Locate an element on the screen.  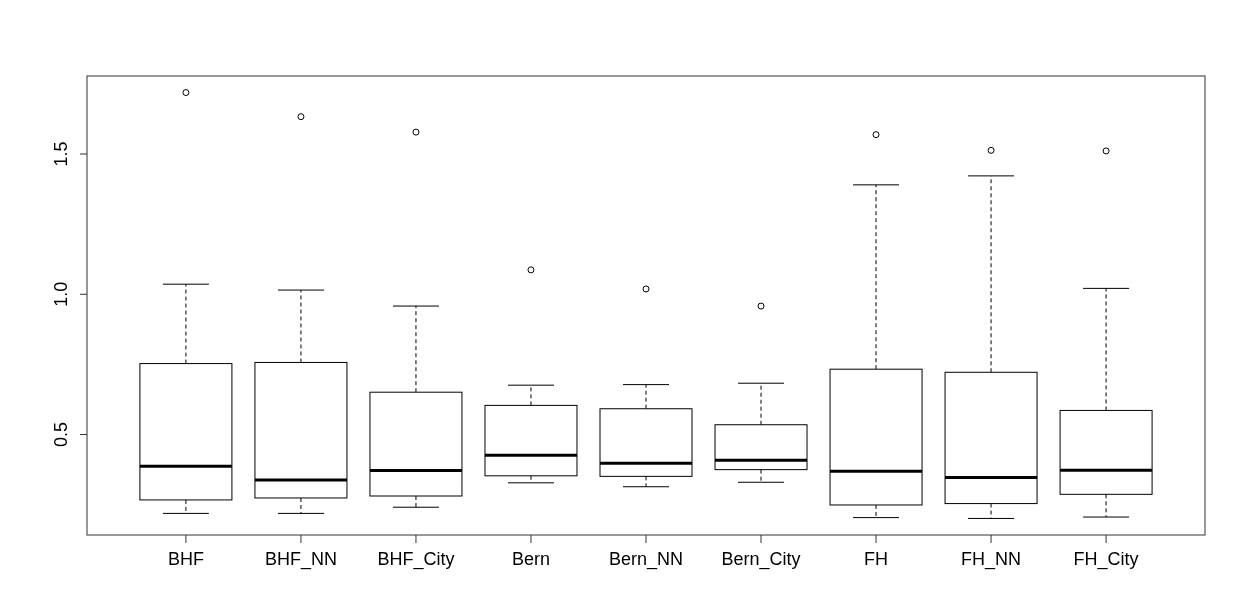
y-tick-label: 1.5 is located at coordinates (61, 154).